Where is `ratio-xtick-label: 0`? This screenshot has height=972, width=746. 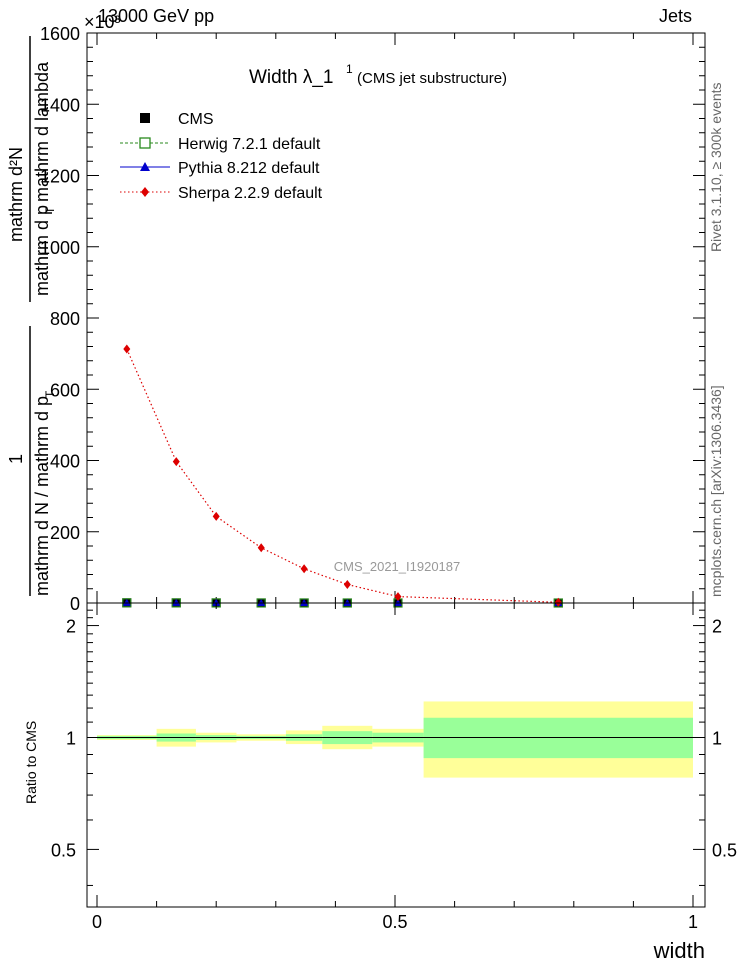
ratio-xtick-label: 0 is located at coordinates (97, 922).